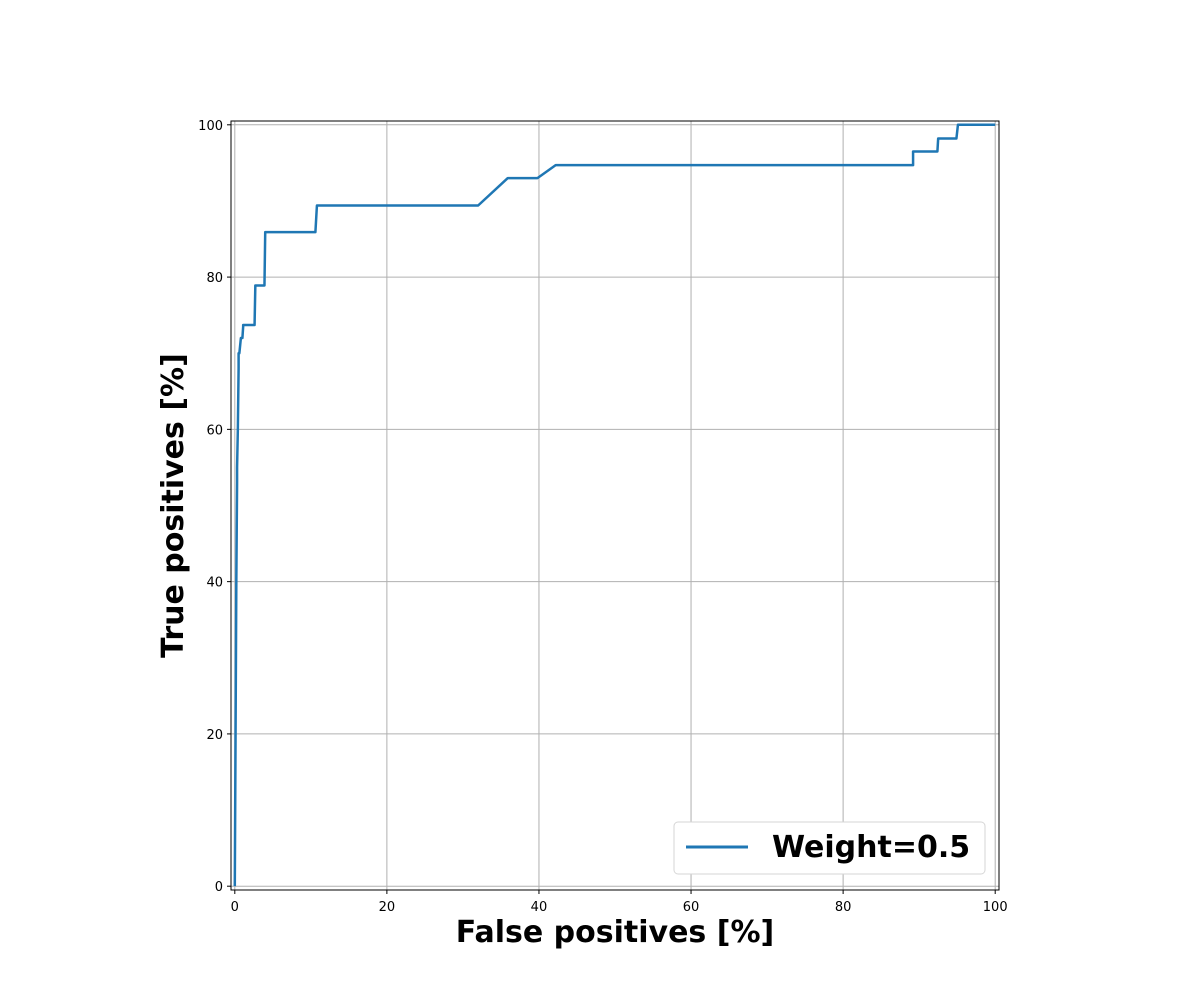 This screenshot has width=1200, height=1000. I want to click on y-tick-label-40: 40, so click(214, 583).